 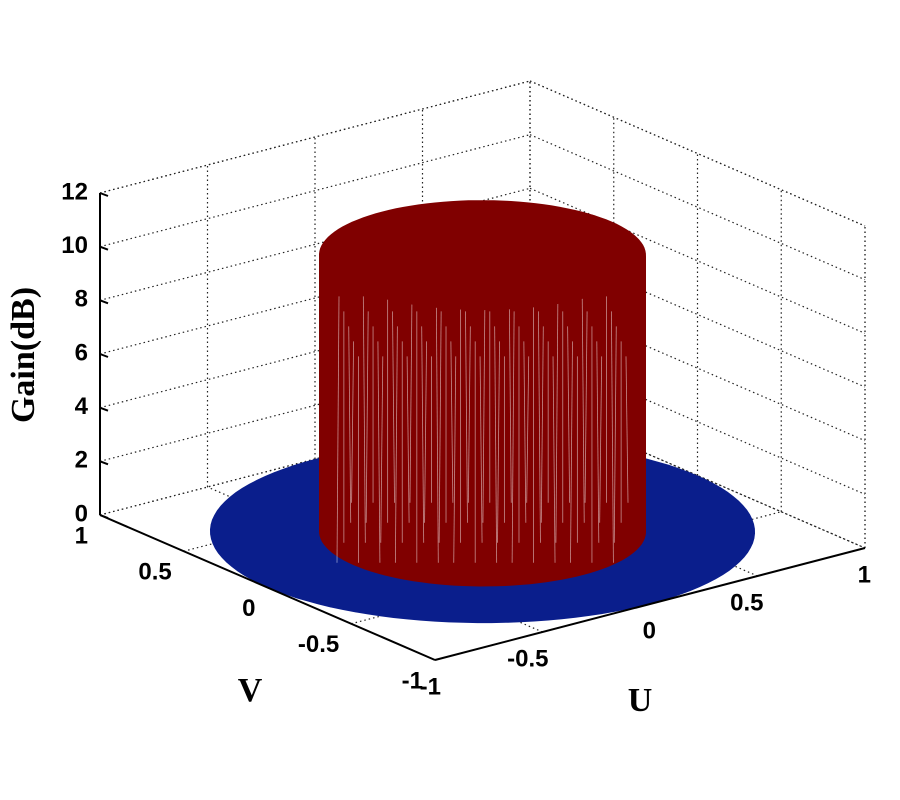 What do you see at coordinates (81, 535) in the screenshot?
I see `y-tick-label: 1` at bounding box center [81, 535].